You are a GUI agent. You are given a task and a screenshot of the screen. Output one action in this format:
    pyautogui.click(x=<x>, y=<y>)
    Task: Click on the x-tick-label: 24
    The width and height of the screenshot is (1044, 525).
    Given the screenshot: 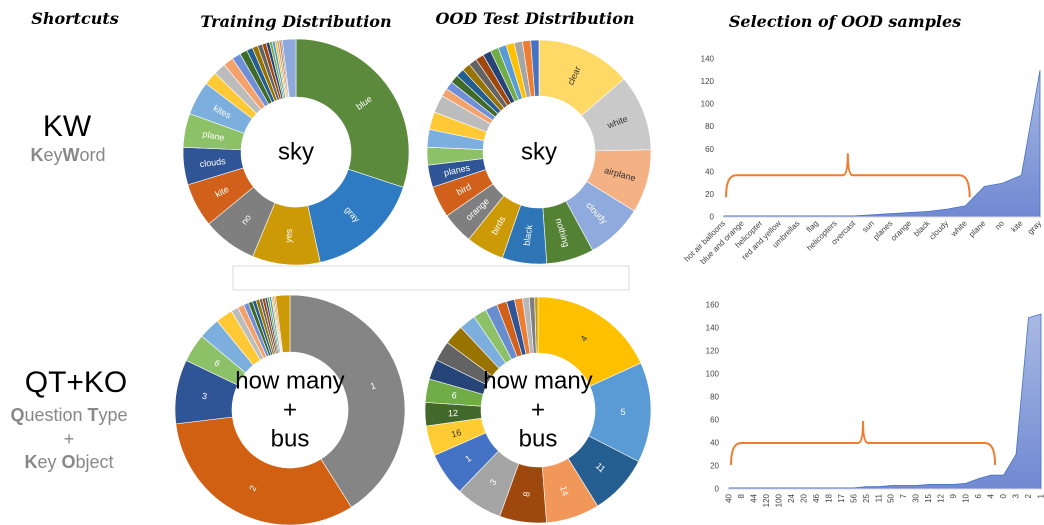 What is the action you would take?
    pyautogui.click(x=791, y=497)
    